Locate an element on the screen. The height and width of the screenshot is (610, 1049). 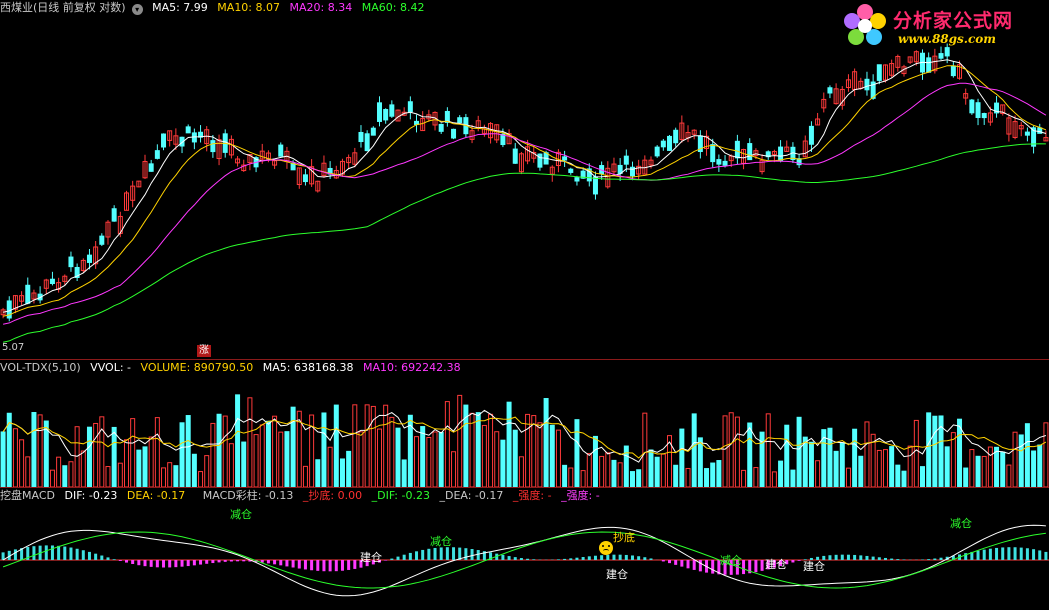
vvol-value: VVOL: - is located at coordinates (111, 367).